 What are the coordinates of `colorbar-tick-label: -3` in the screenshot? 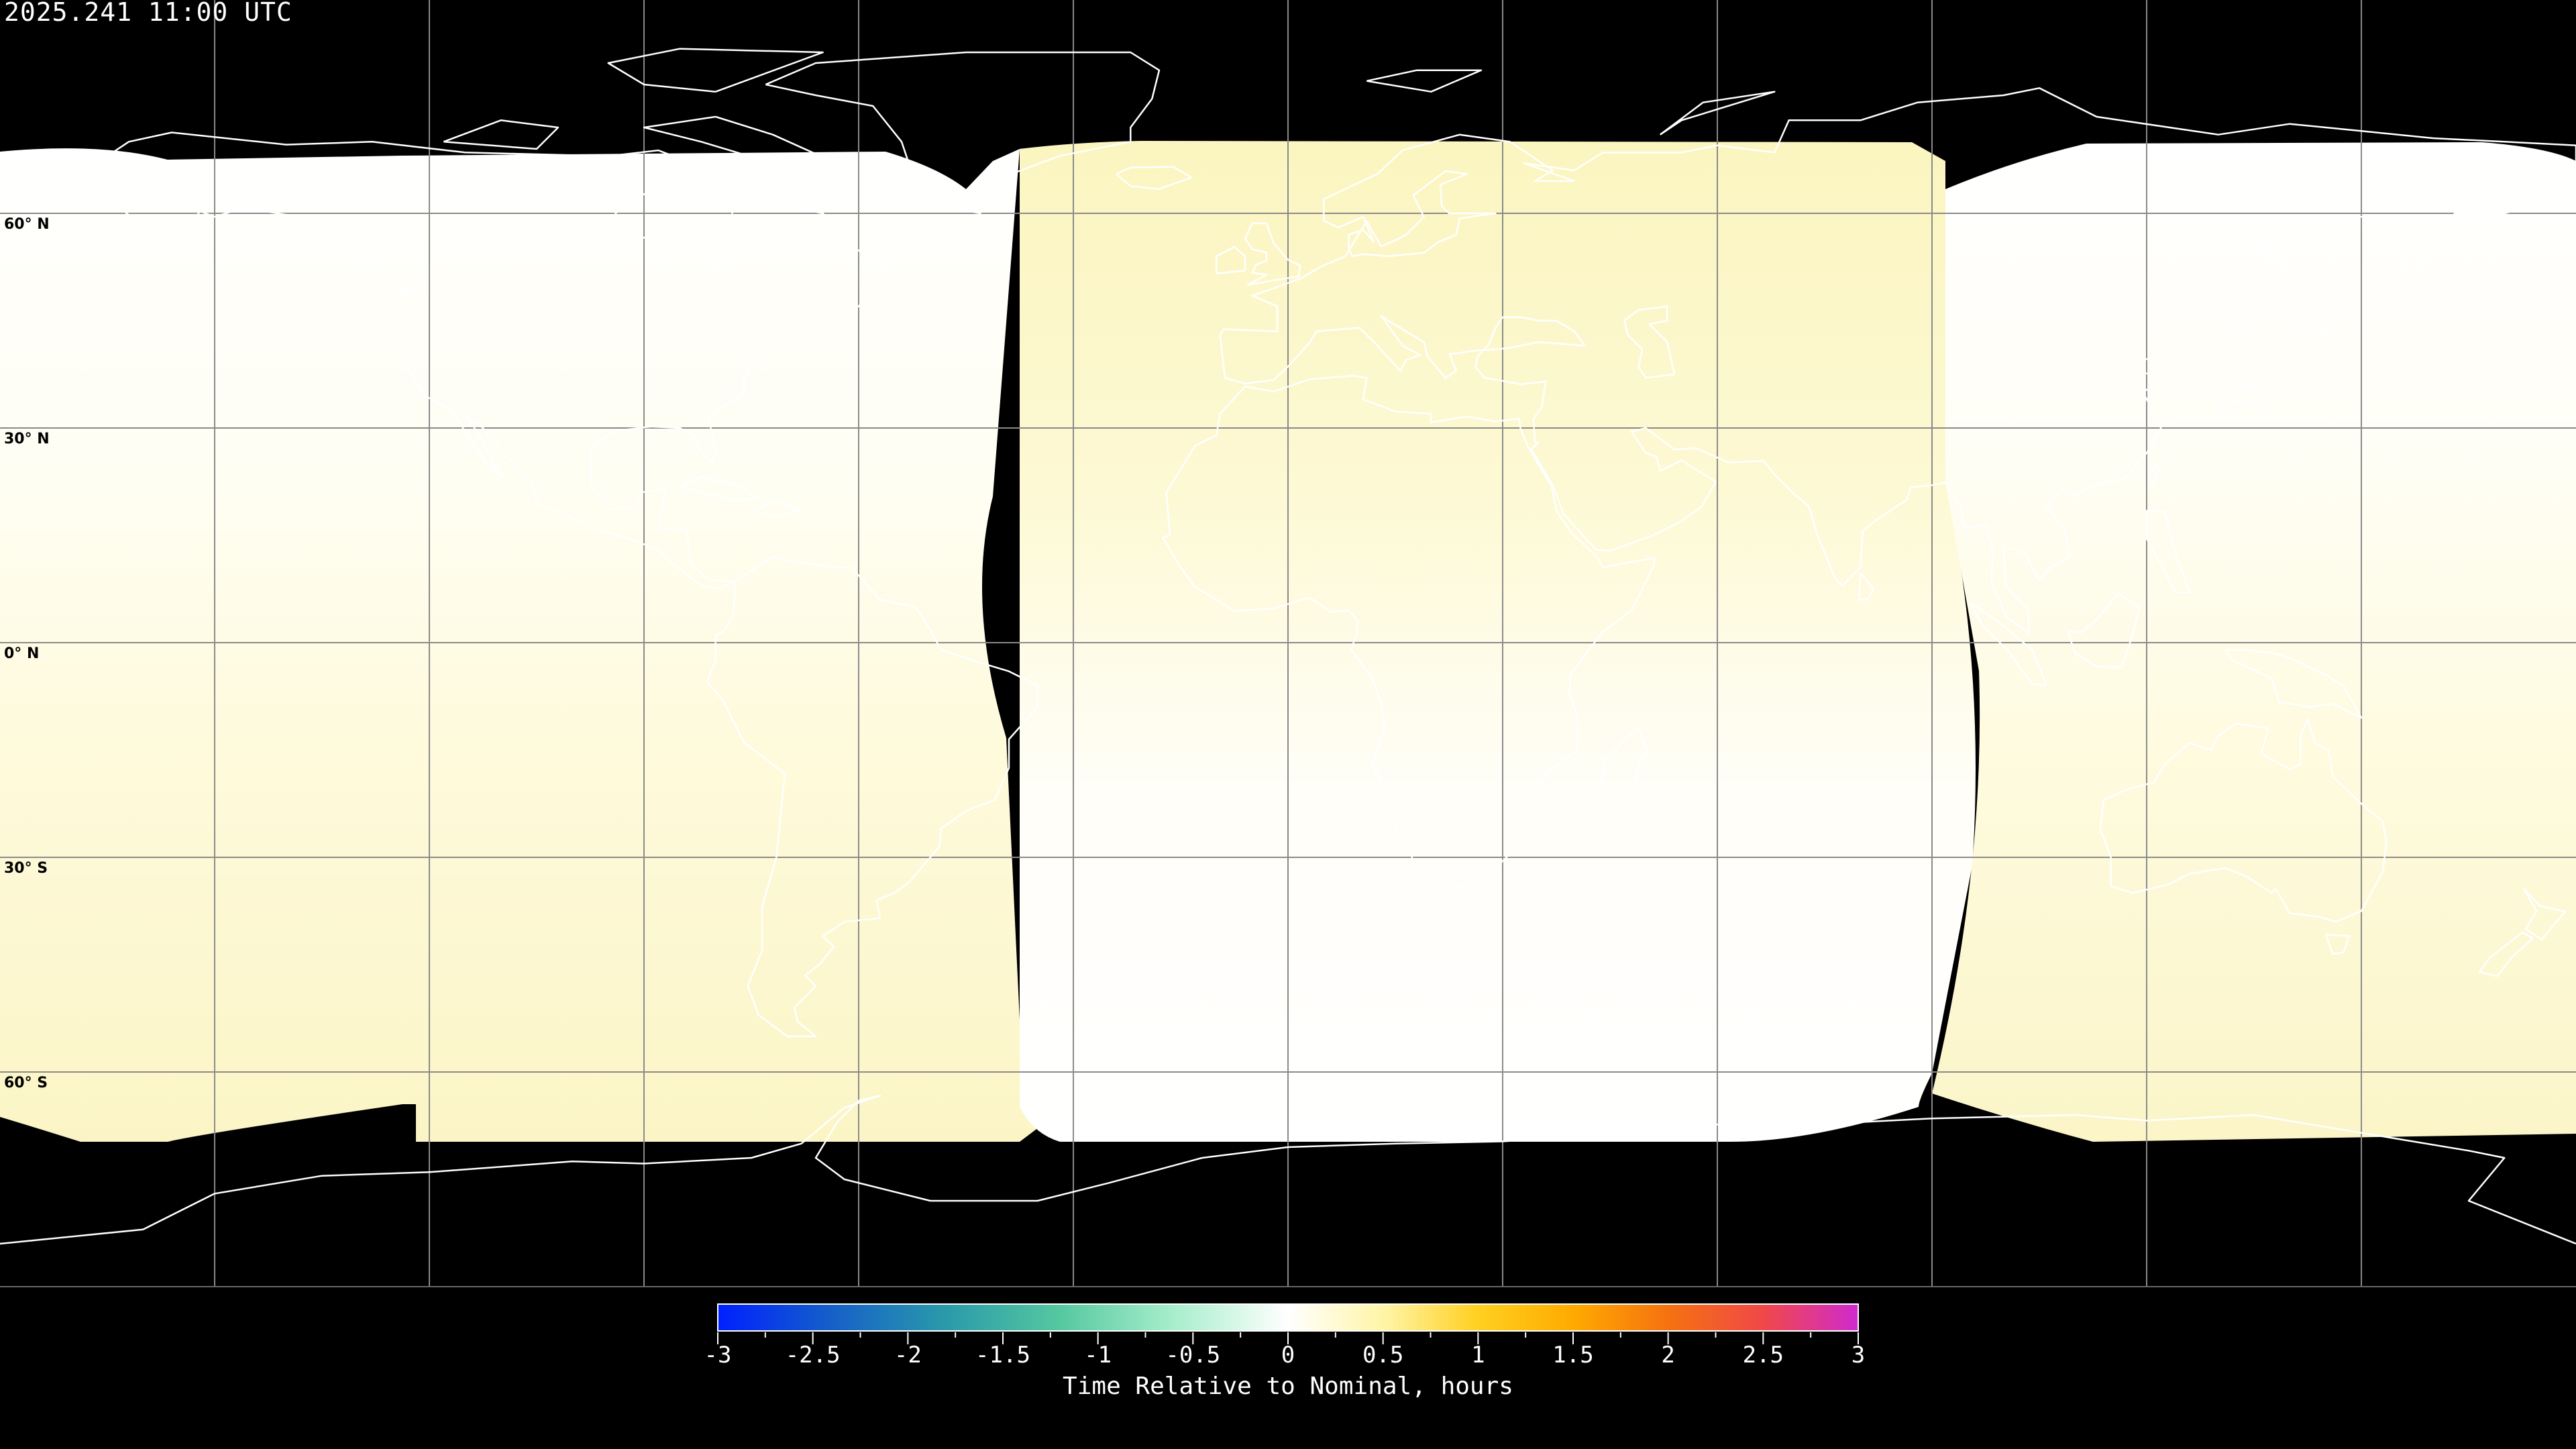 It's located at (718, 1355).